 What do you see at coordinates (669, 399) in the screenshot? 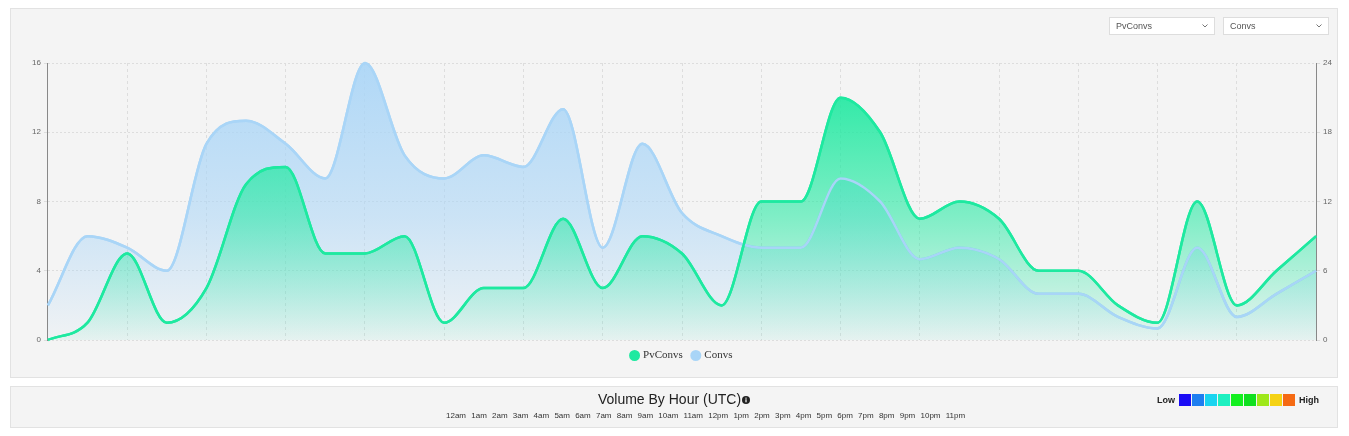
I see `text: Volume By Hour (UTC)` at bounding box center [669, 399].